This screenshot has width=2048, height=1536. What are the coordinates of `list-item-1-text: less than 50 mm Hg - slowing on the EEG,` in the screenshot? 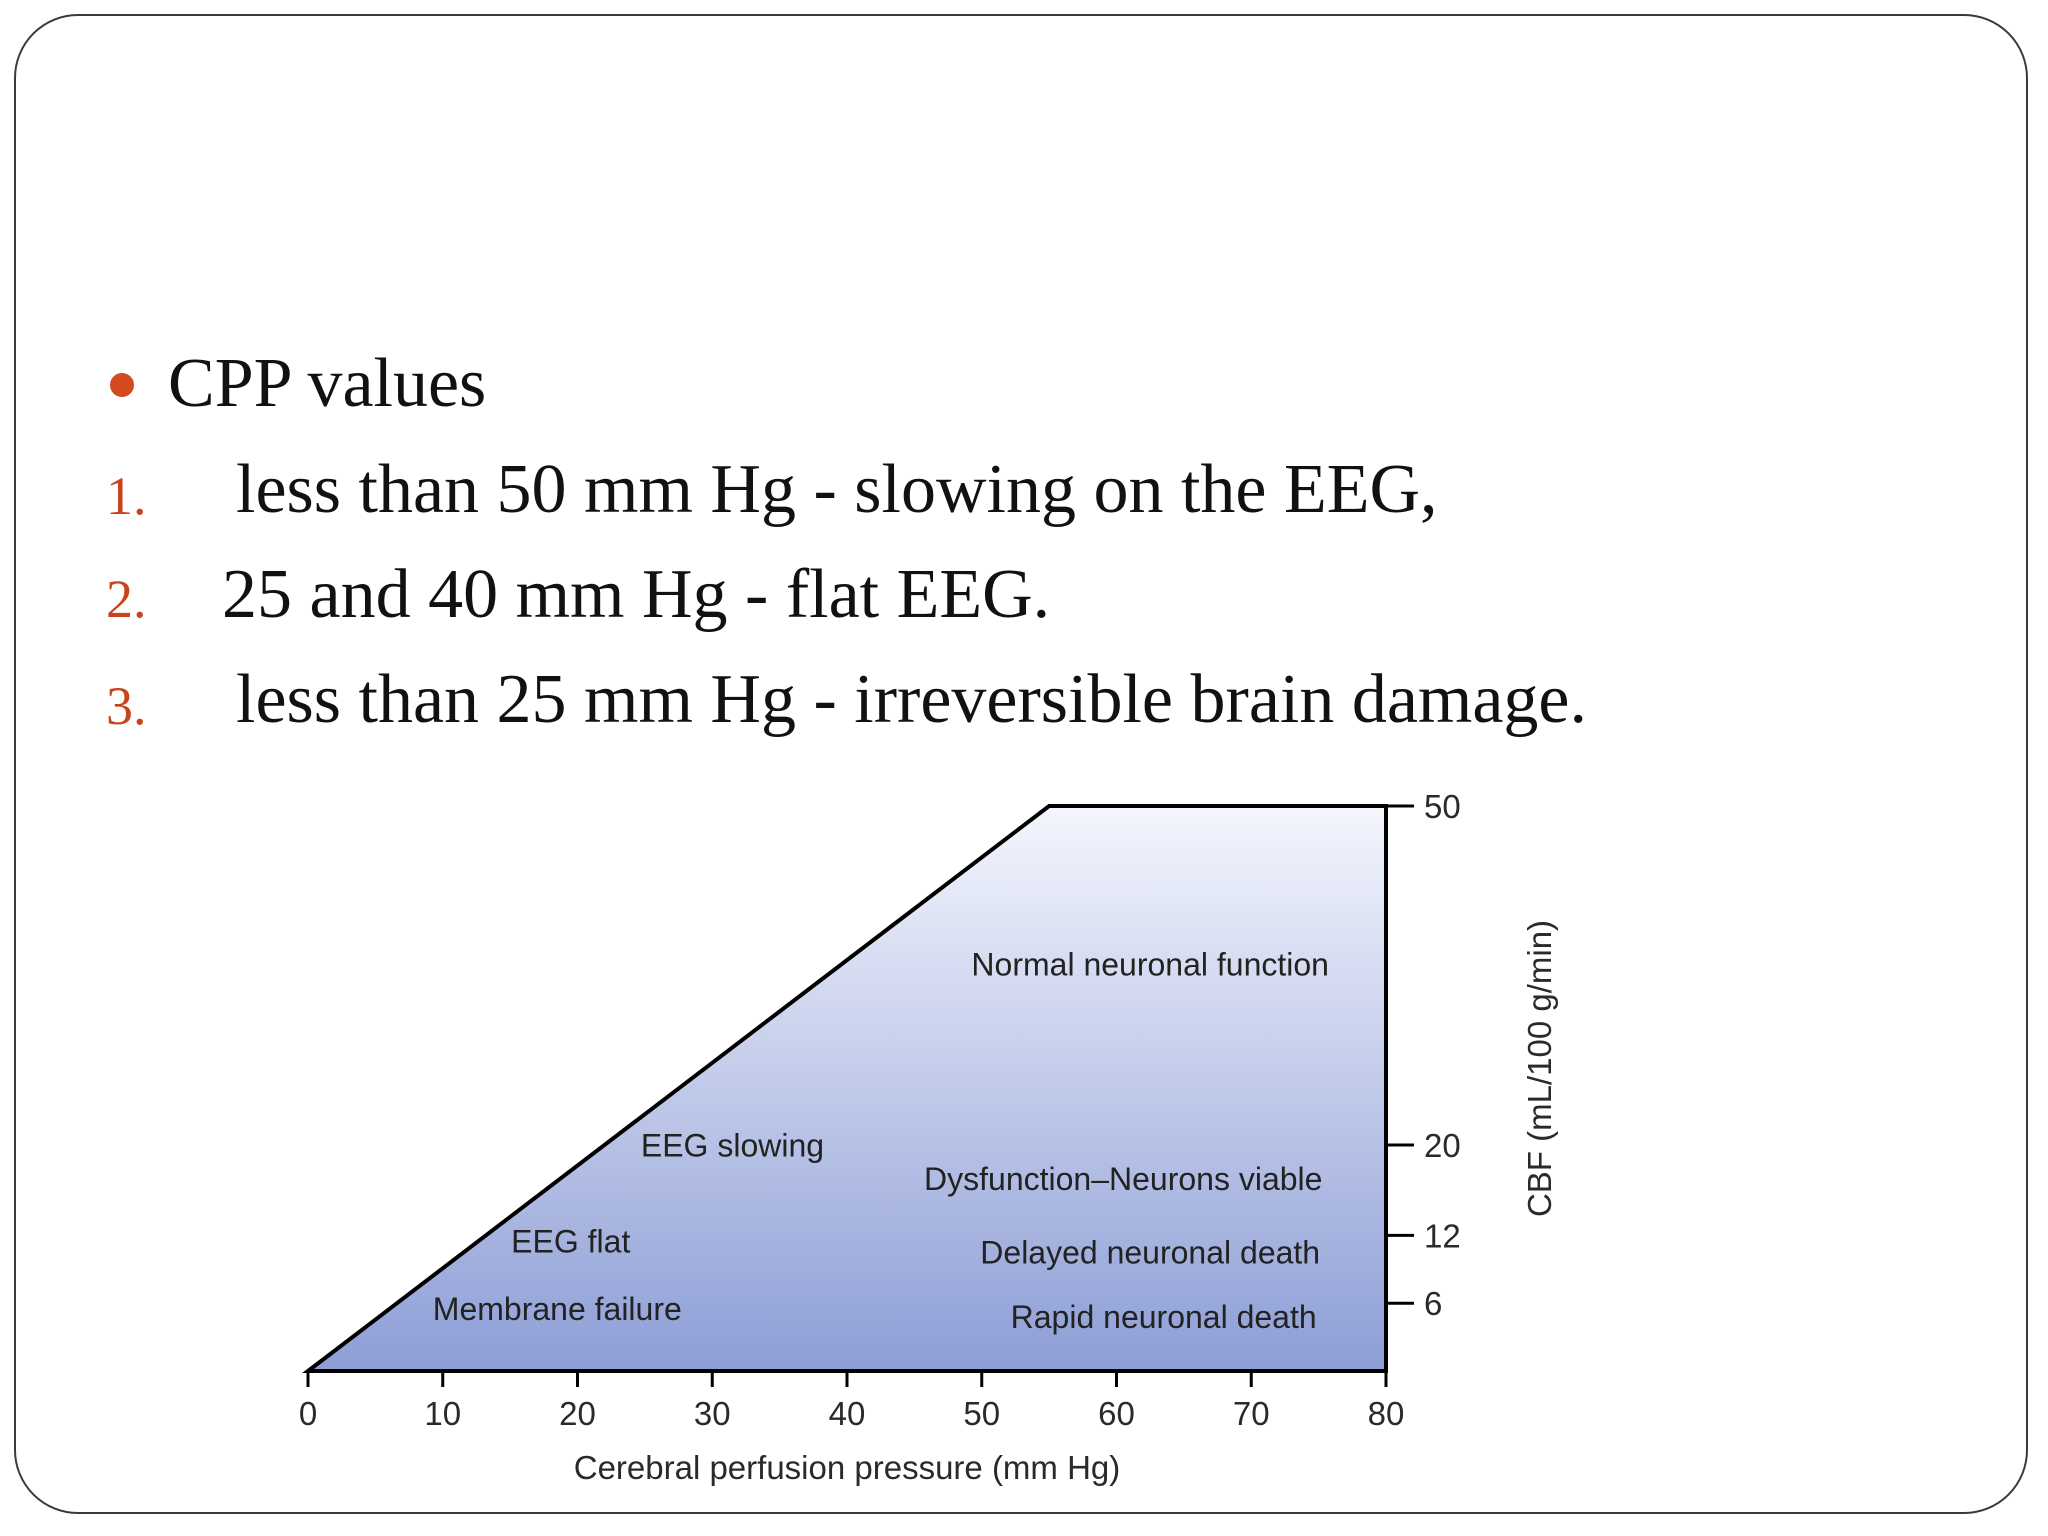 It's located at (837, 489).